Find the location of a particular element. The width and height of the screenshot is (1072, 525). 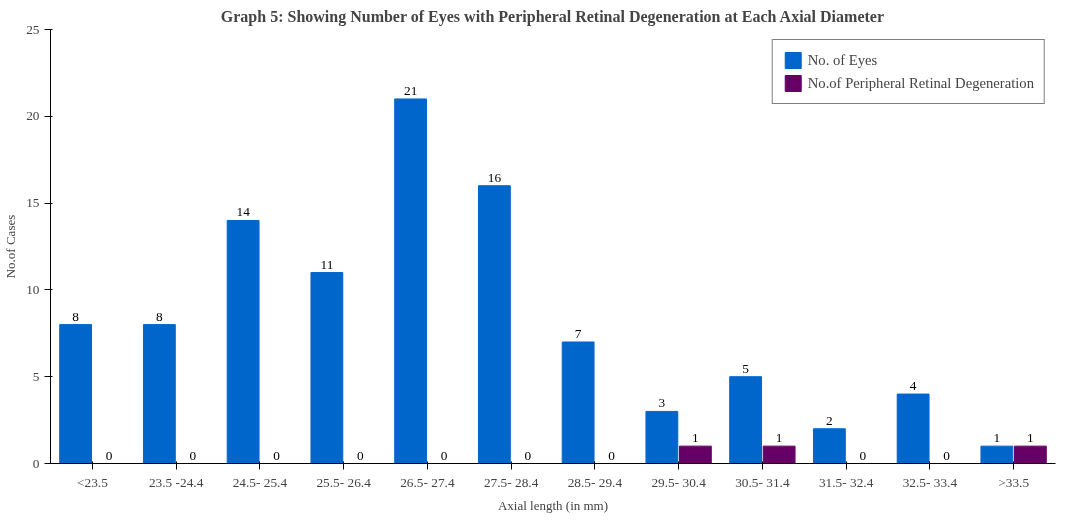

x-tick-label: 30.5- 31.4 is located at coordinates (762, 482).